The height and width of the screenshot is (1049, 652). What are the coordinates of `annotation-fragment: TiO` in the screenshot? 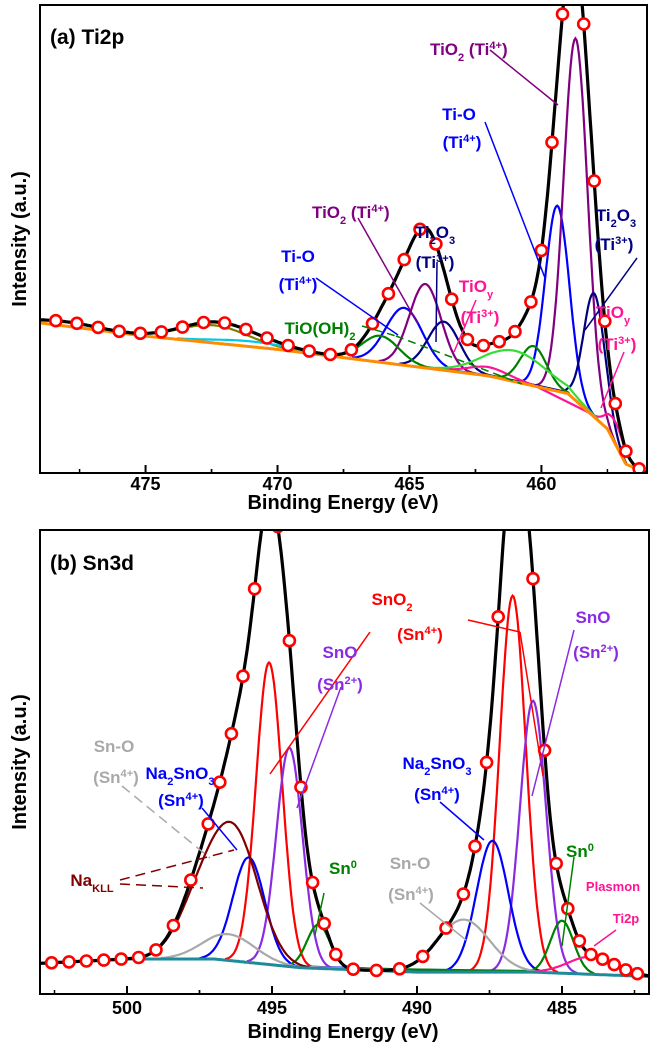 It's located at (444, 49).